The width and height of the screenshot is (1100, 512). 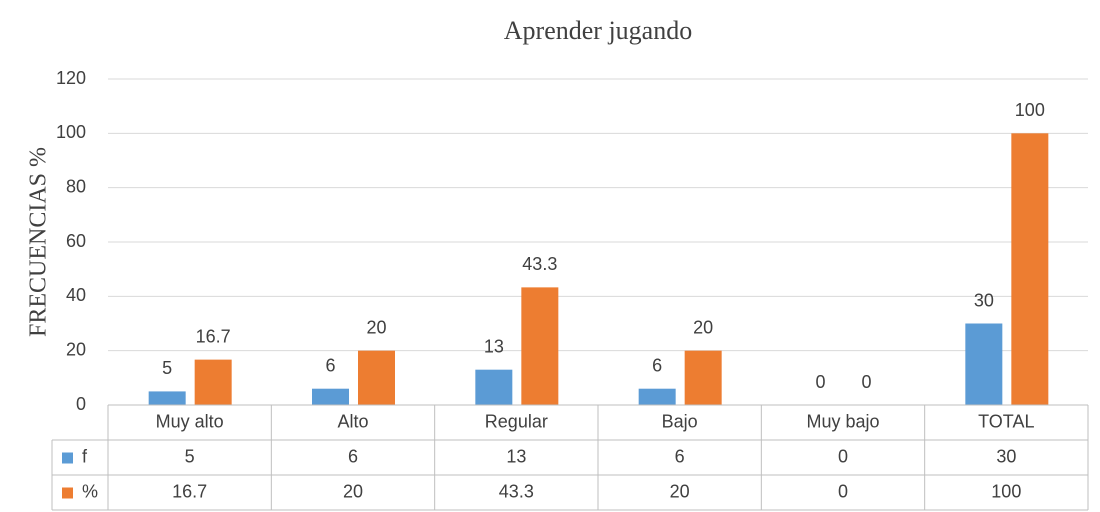 I want to click on data-label: 43.3, so click(x=539, y=264).